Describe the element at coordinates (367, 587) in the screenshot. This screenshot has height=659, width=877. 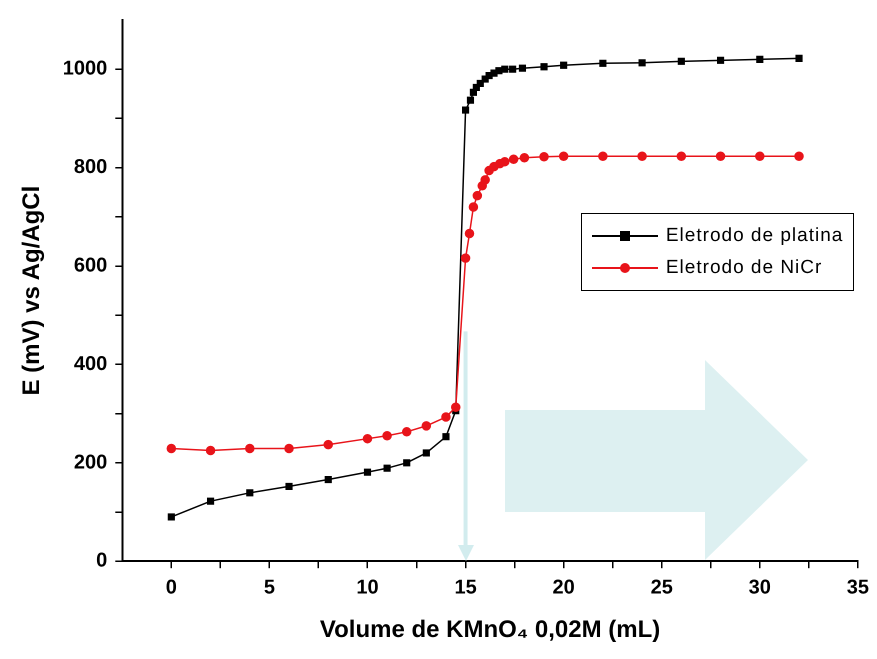
I see `x-tick-label: 10` at that location.